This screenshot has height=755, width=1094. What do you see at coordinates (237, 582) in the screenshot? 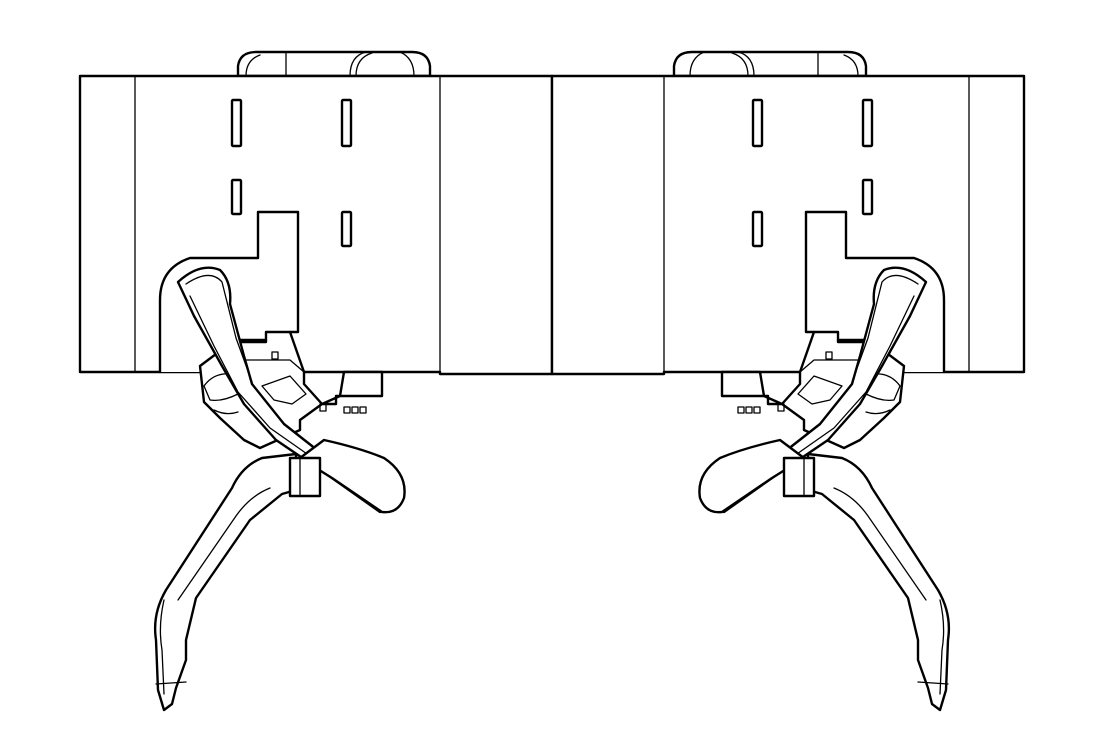
I see `gripper-arm-left` at bounding box center [237, 582].